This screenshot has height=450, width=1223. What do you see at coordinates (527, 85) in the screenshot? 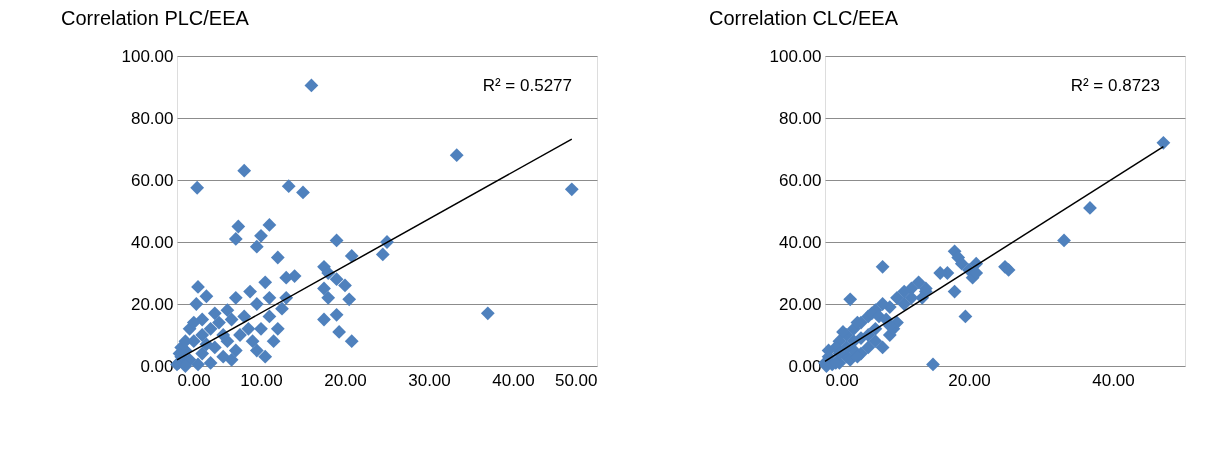
I see `annotation: R² = 0.5277` at bounding box center [527, 85].